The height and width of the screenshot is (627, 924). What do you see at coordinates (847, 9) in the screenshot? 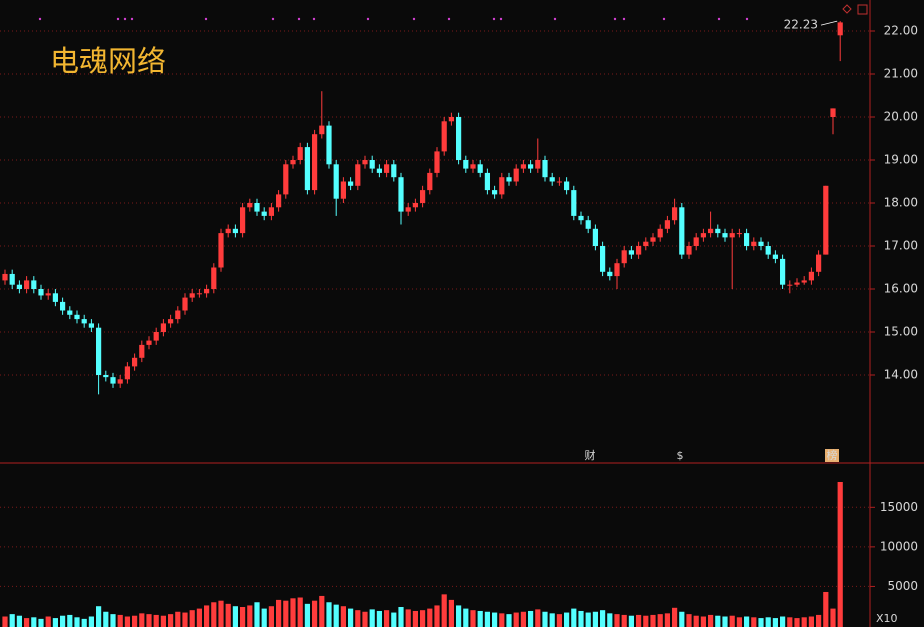
I see `diamond-icon` at bounding box center [847, 9].